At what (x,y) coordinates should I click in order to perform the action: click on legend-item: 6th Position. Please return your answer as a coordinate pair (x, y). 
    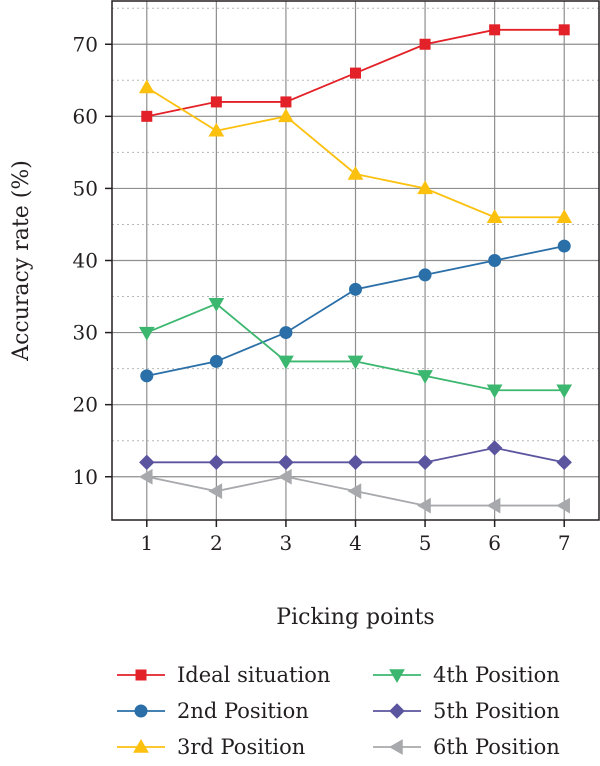
    Looking at the image, I should click on (466, 747).